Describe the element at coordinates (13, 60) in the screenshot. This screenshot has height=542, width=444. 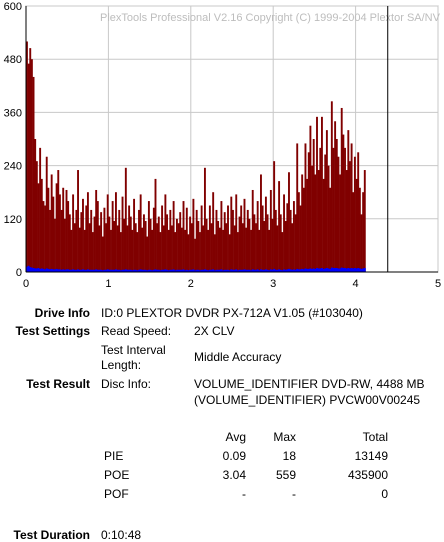
I see `y-tick-label: 480` at that location.